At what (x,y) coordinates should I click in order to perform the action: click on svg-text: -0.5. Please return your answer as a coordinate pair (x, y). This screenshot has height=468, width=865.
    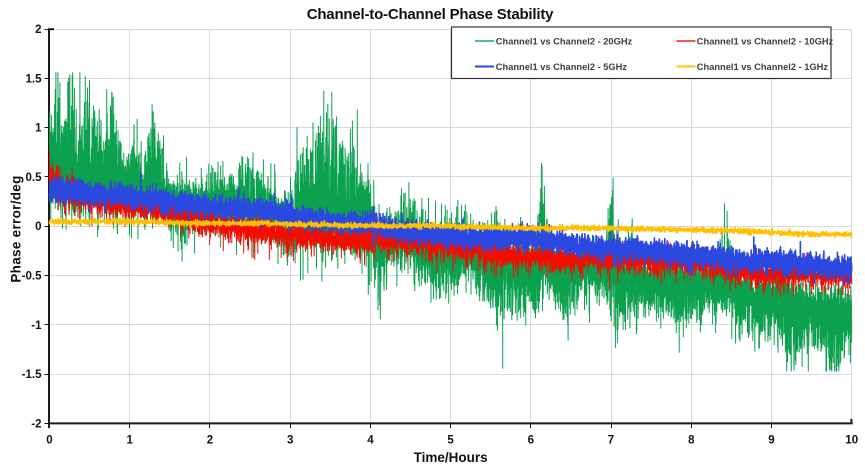
    Looking at the image, I should click on (32, 277).